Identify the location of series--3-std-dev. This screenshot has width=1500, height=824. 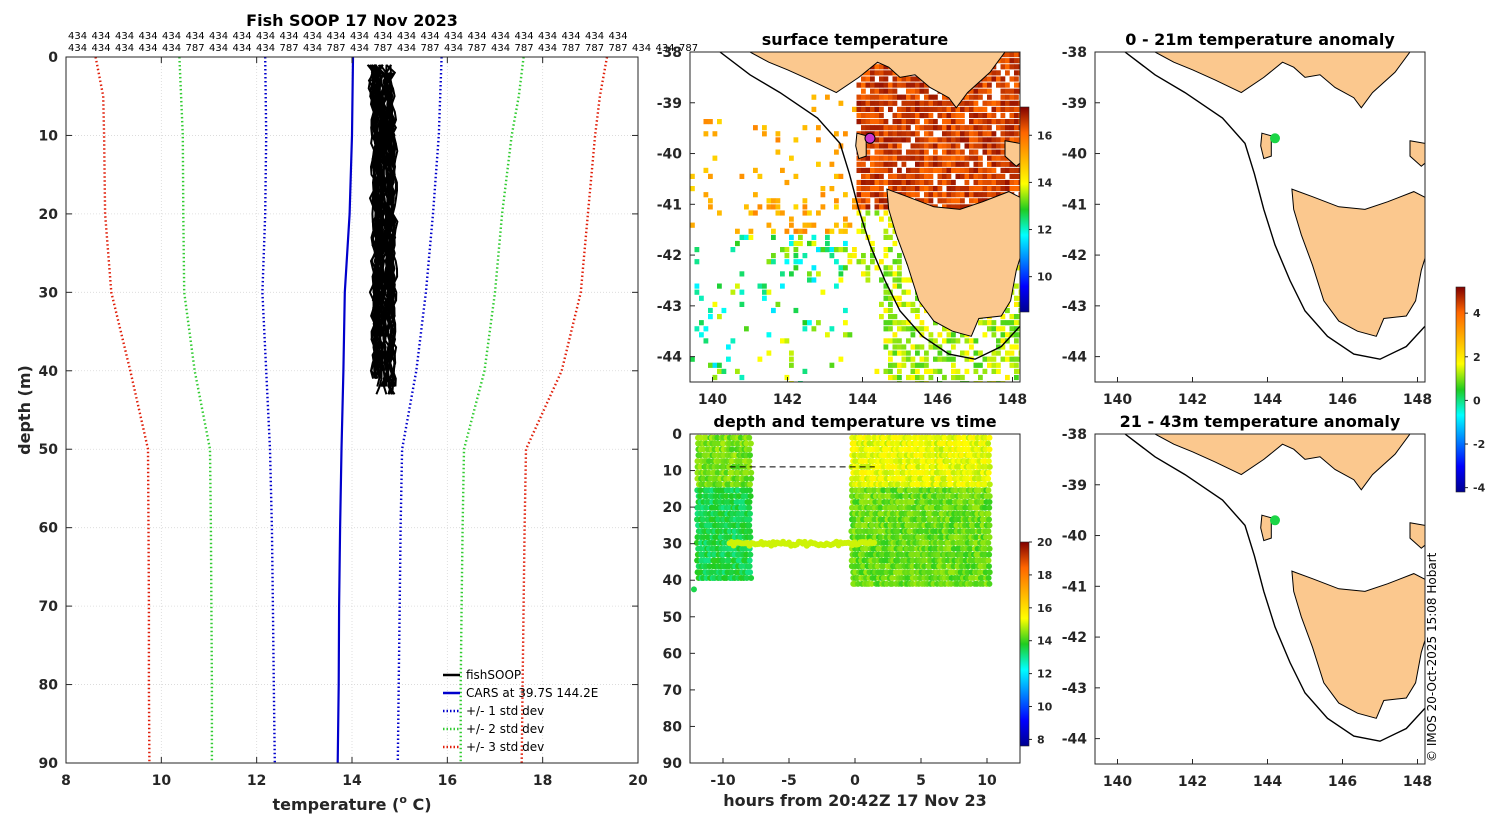
(122, 410).